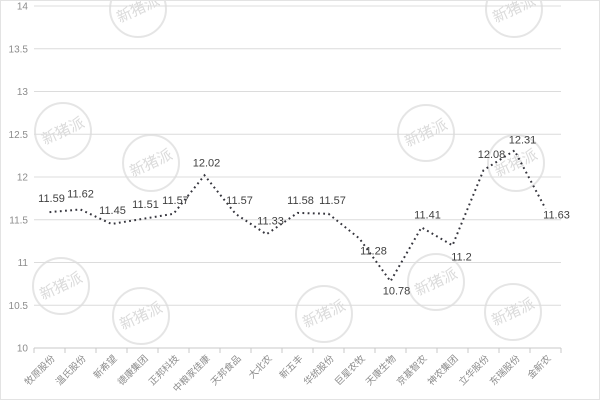 The image size is (600, 400). I want to click on x-axis-label: 德康集团, so click(132, 370).